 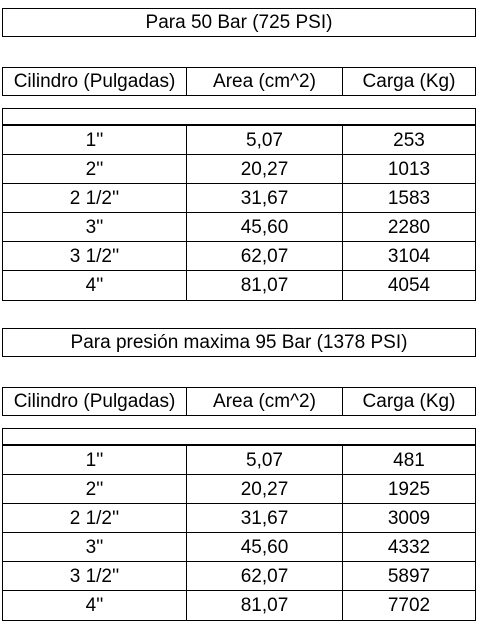 I want to click on table-row: 2'' 20,27 1925, so click(x=239, y=489).